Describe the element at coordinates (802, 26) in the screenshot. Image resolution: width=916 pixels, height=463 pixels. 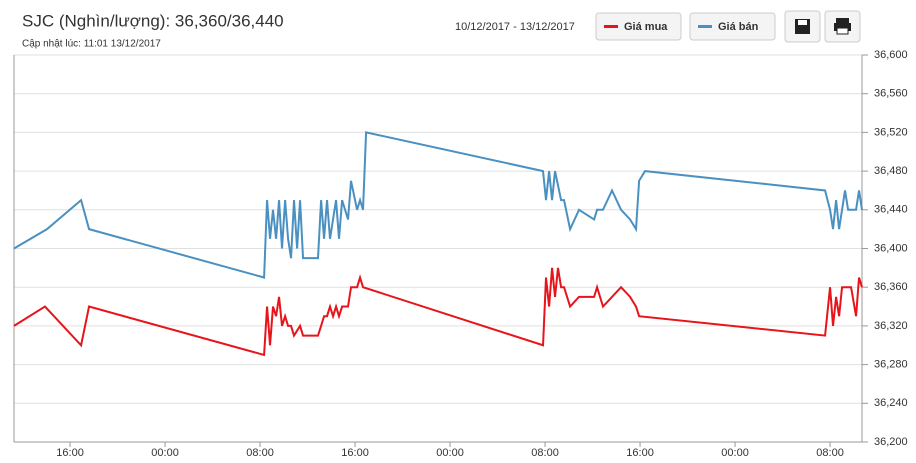
I see `save-button` at that location.